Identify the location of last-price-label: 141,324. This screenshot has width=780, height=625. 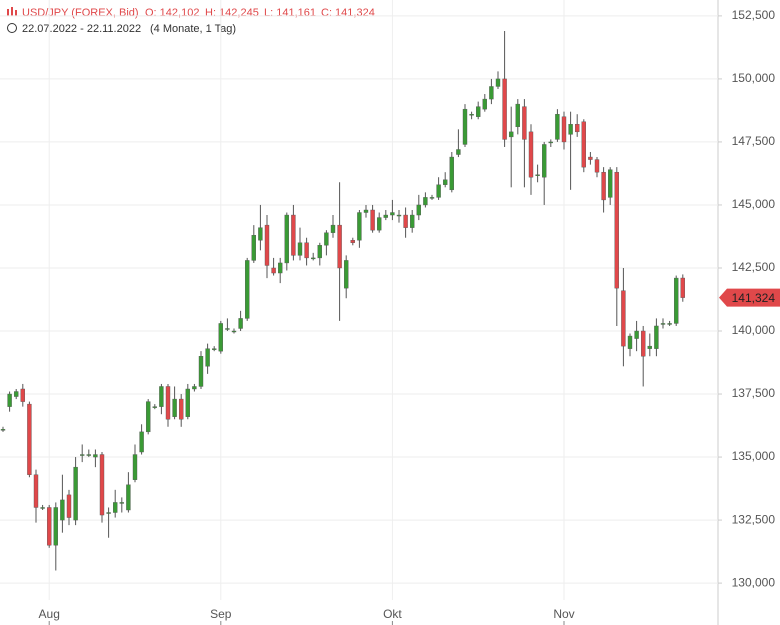
(754, 298).